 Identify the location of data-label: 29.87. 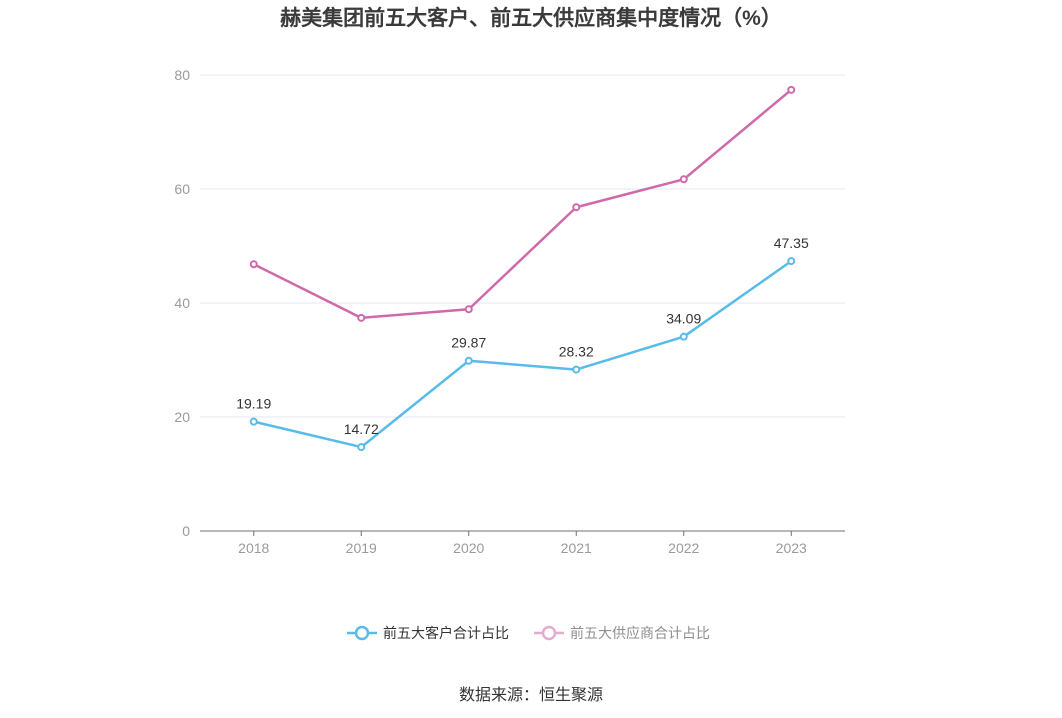
(468, 343).